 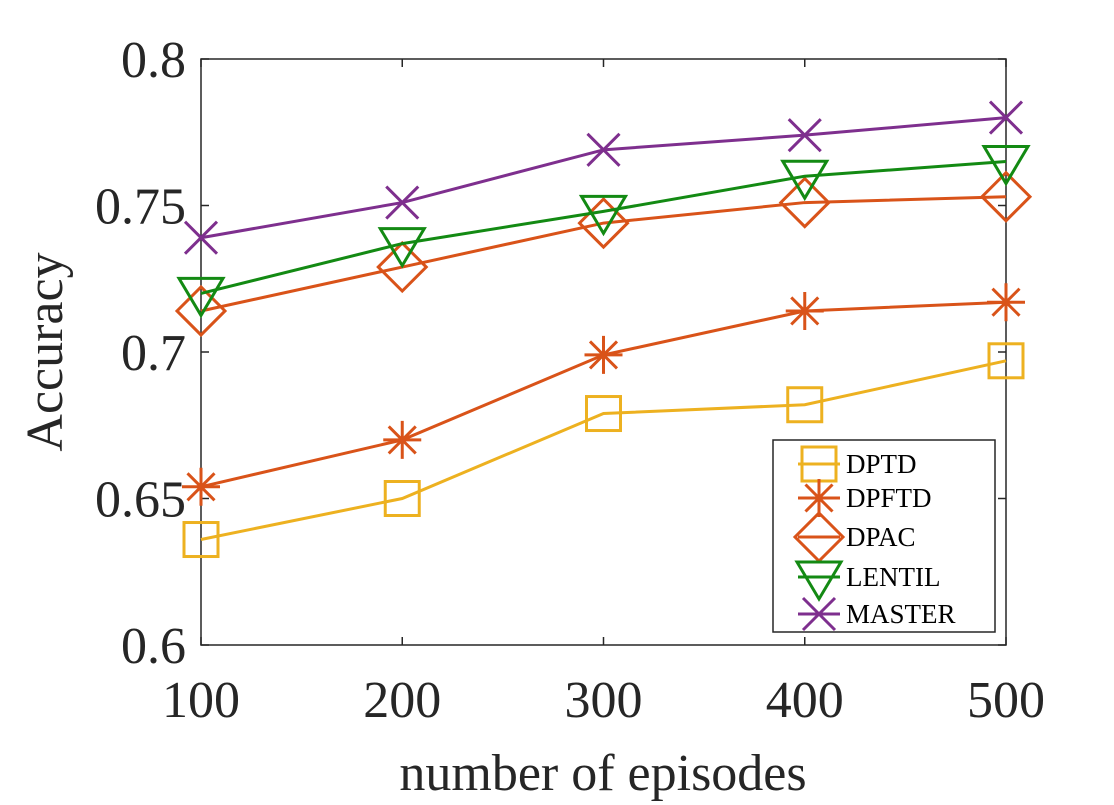 I want to click on y-axis-title: Accuracy, so click(x=45, y=351).